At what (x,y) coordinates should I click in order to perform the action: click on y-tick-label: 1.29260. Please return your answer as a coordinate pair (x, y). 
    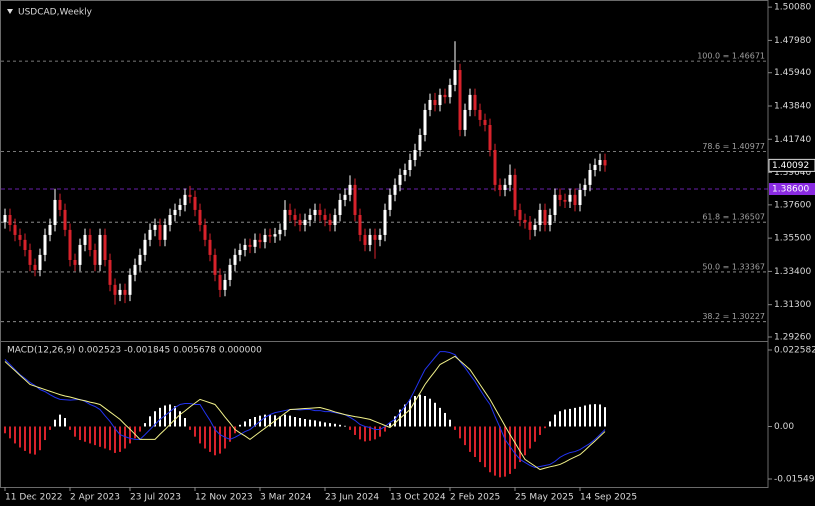
    Looking at the image, I should click on (792, 337).